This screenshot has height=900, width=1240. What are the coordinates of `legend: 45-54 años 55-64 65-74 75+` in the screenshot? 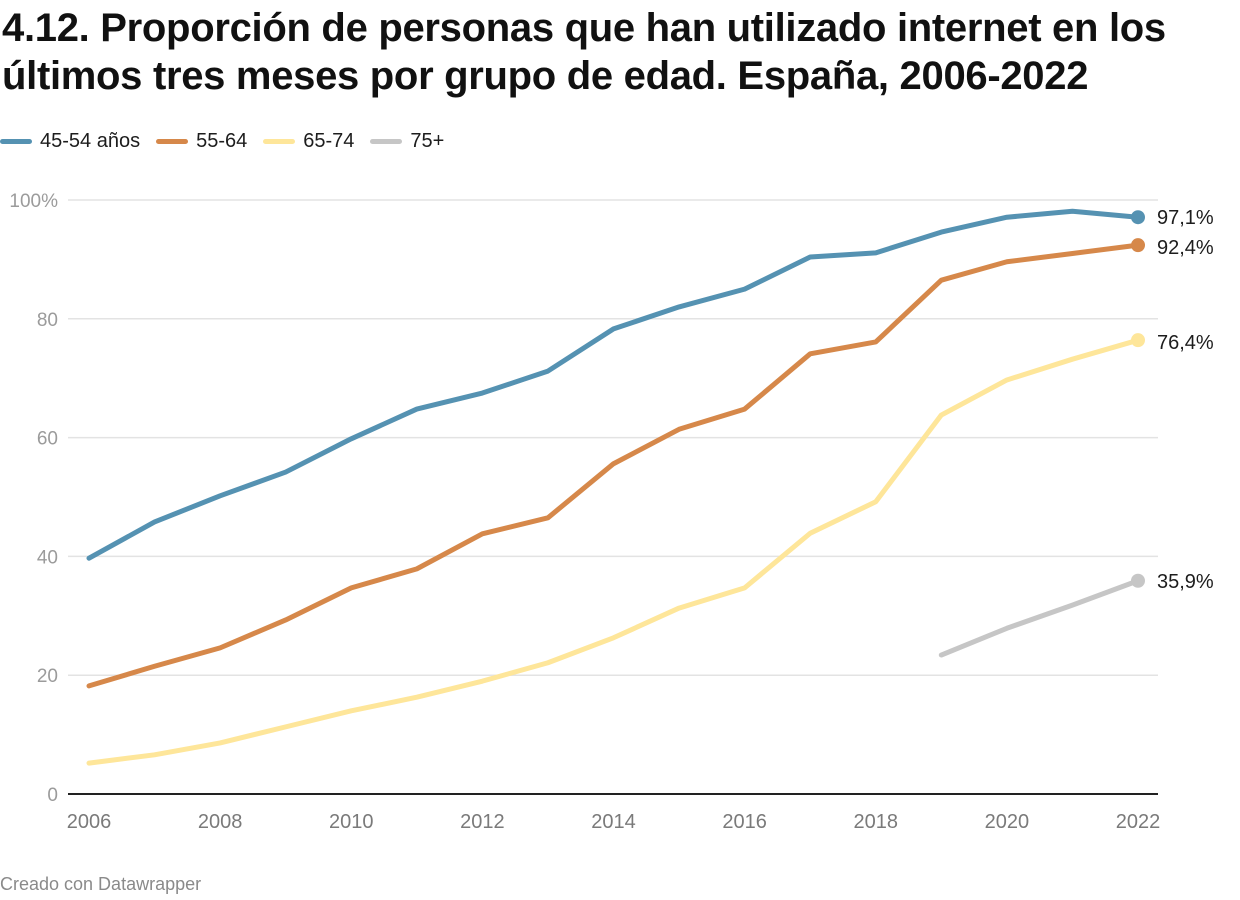 It's located at (230, 141).